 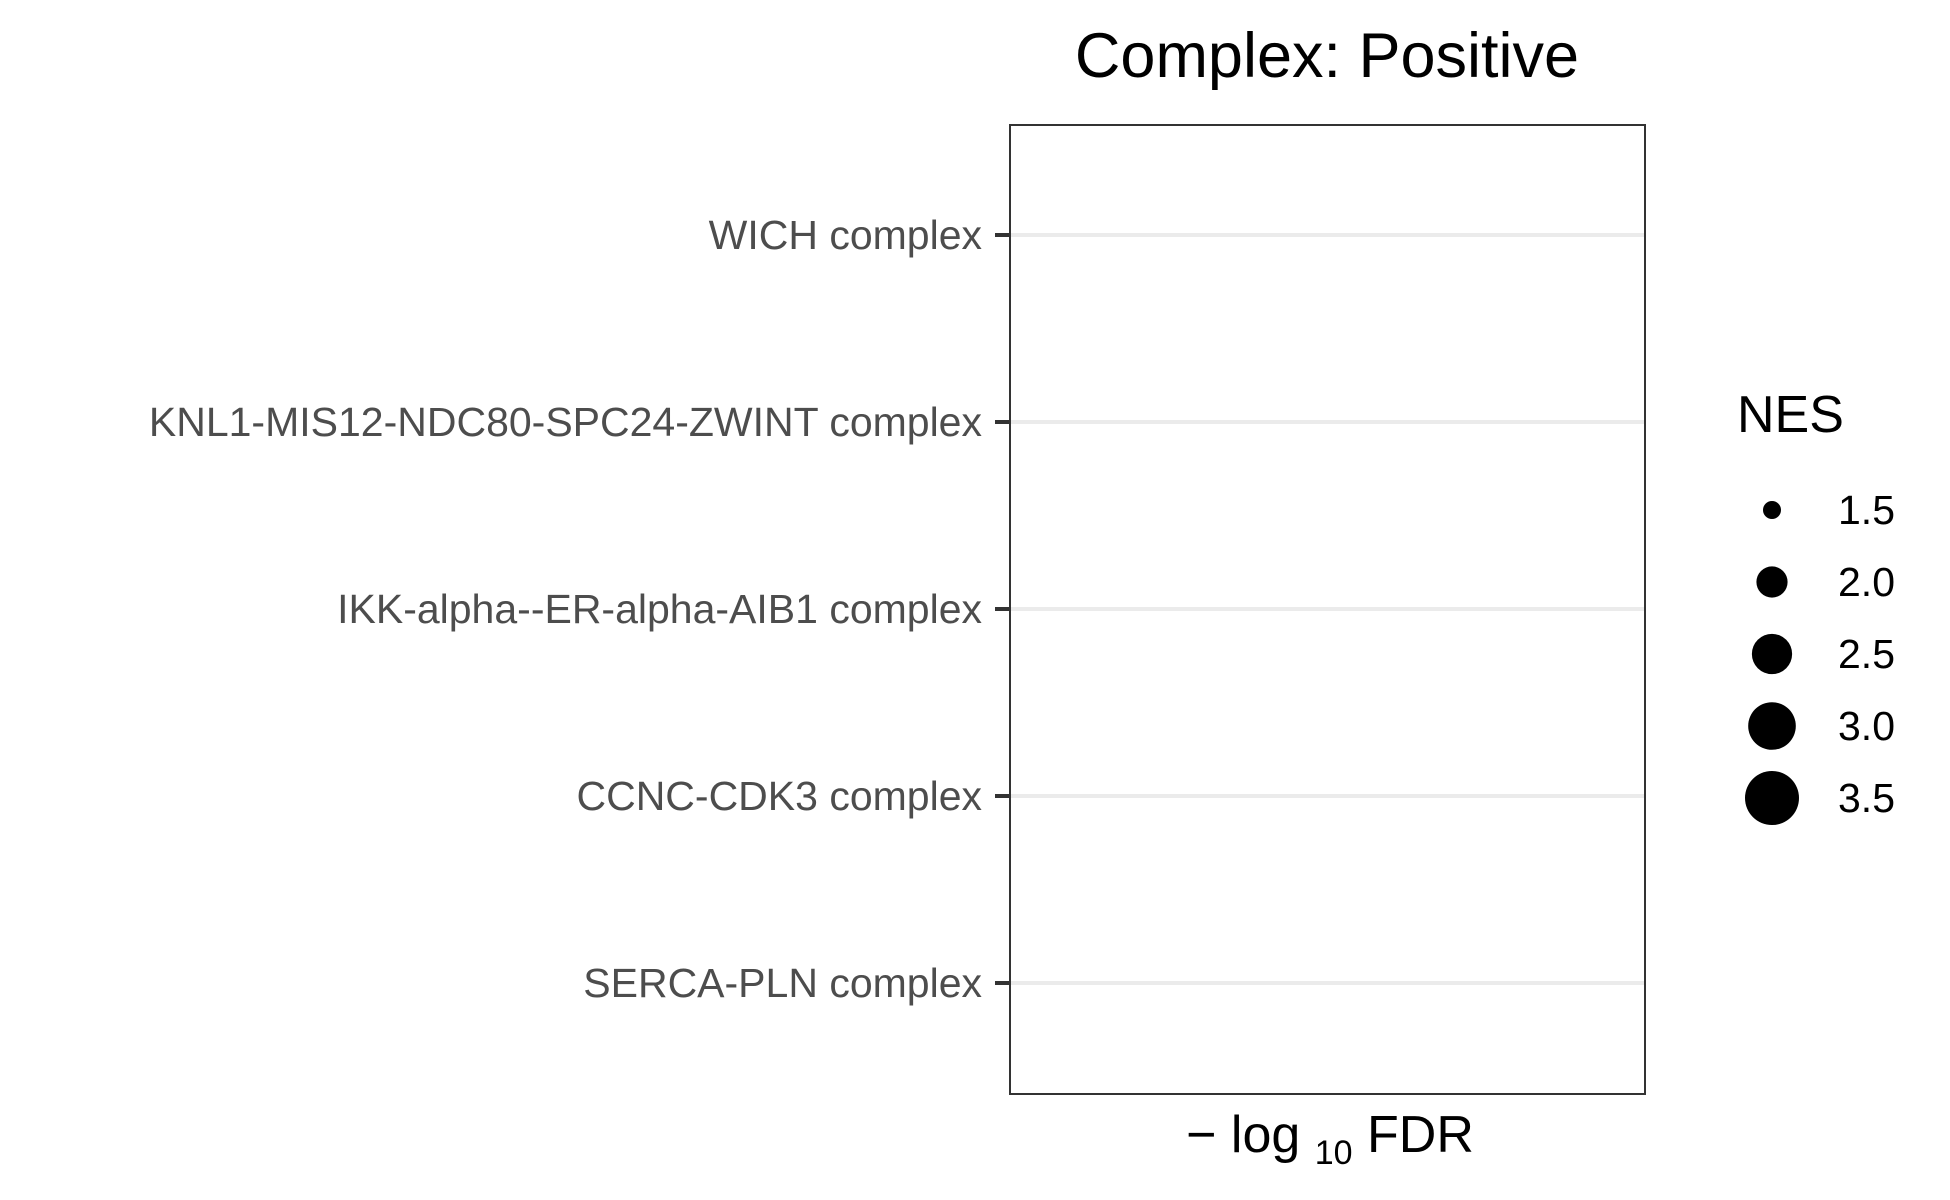 What do you see at coordinates (659, 609) in the screenshot?
I see `y-tick-label: IKK-alpha--ER-alpha-AIB1 complex` at bounding box center [659, 609].